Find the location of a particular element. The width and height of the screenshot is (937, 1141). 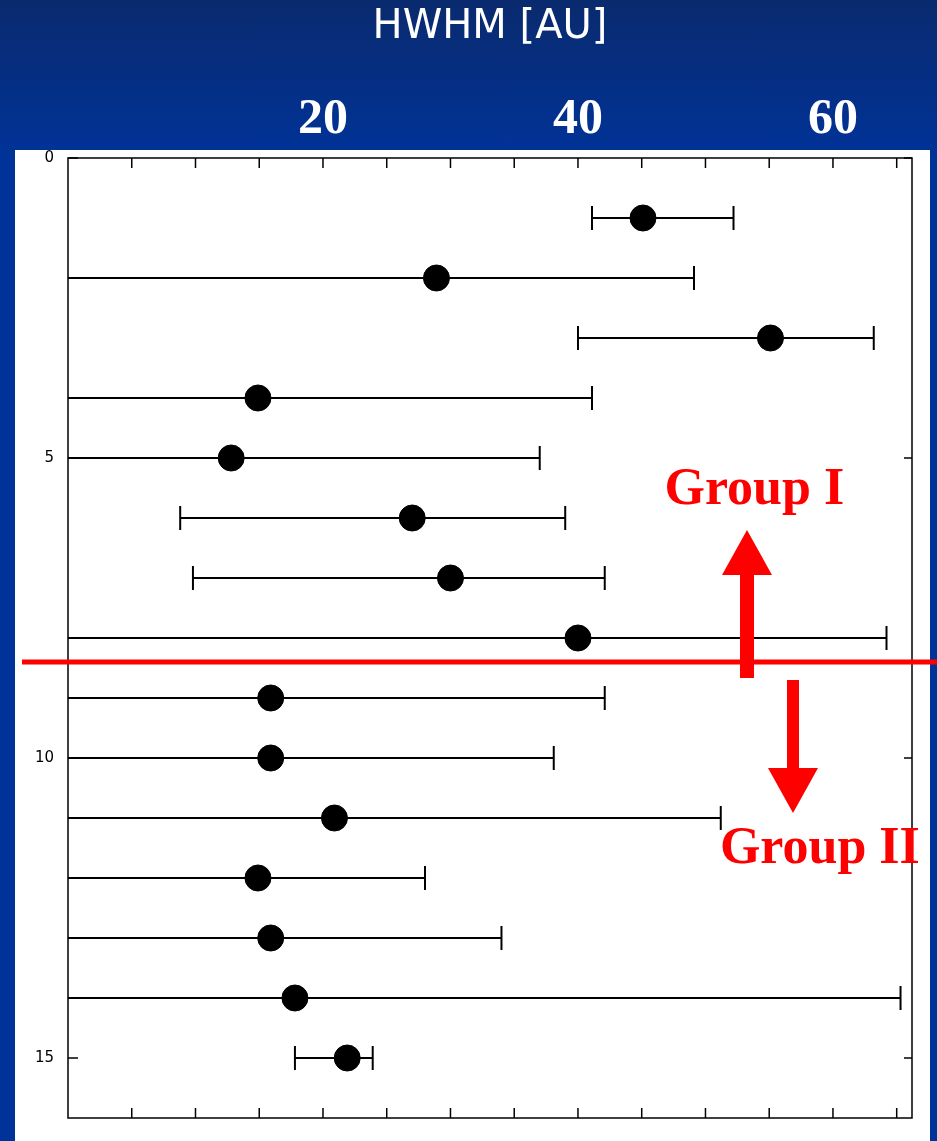

y-tick-label: 15 is located at coordinates (44, 1056).